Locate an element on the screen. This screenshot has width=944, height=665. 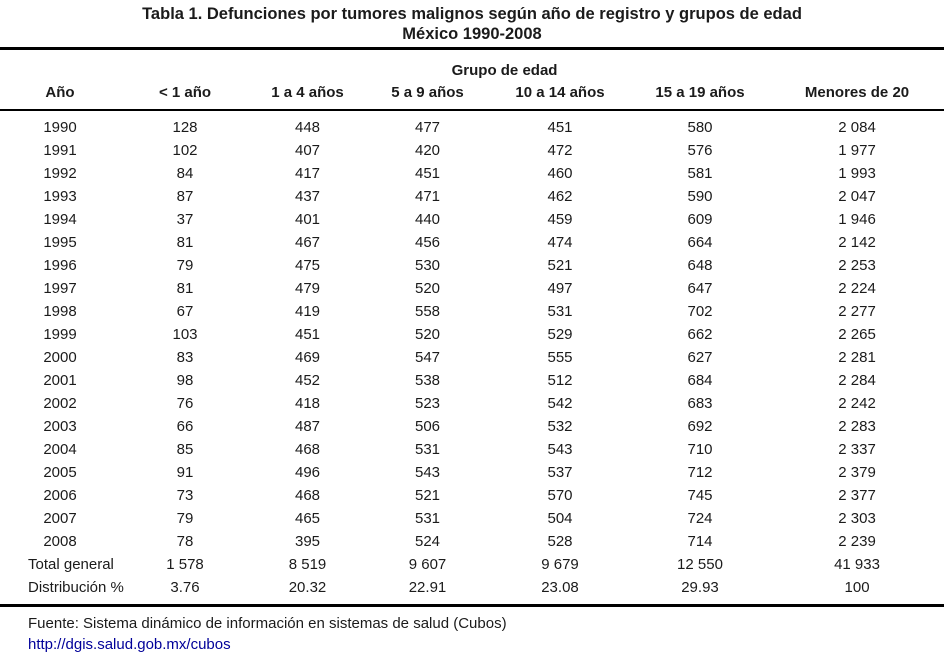
row-label: 1998 is located at coordinates (60, 311).